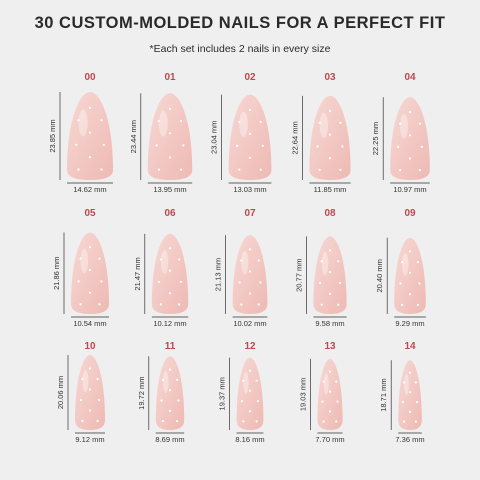 This screenshot has height=480, width=480. I want to click on width-label: 14.62 mm, so click(89, 189).